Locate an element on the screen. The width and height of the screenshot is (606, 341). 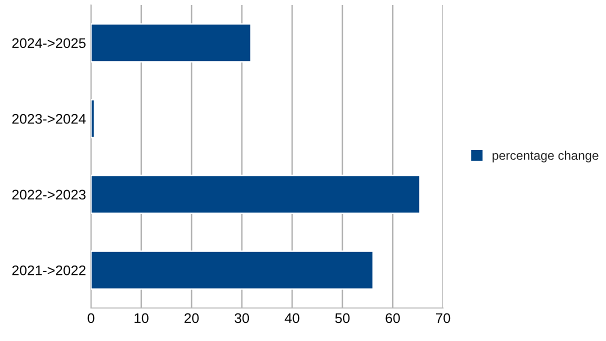
y-tick-label: 2023->2024 is located at coordinates (49, 119).